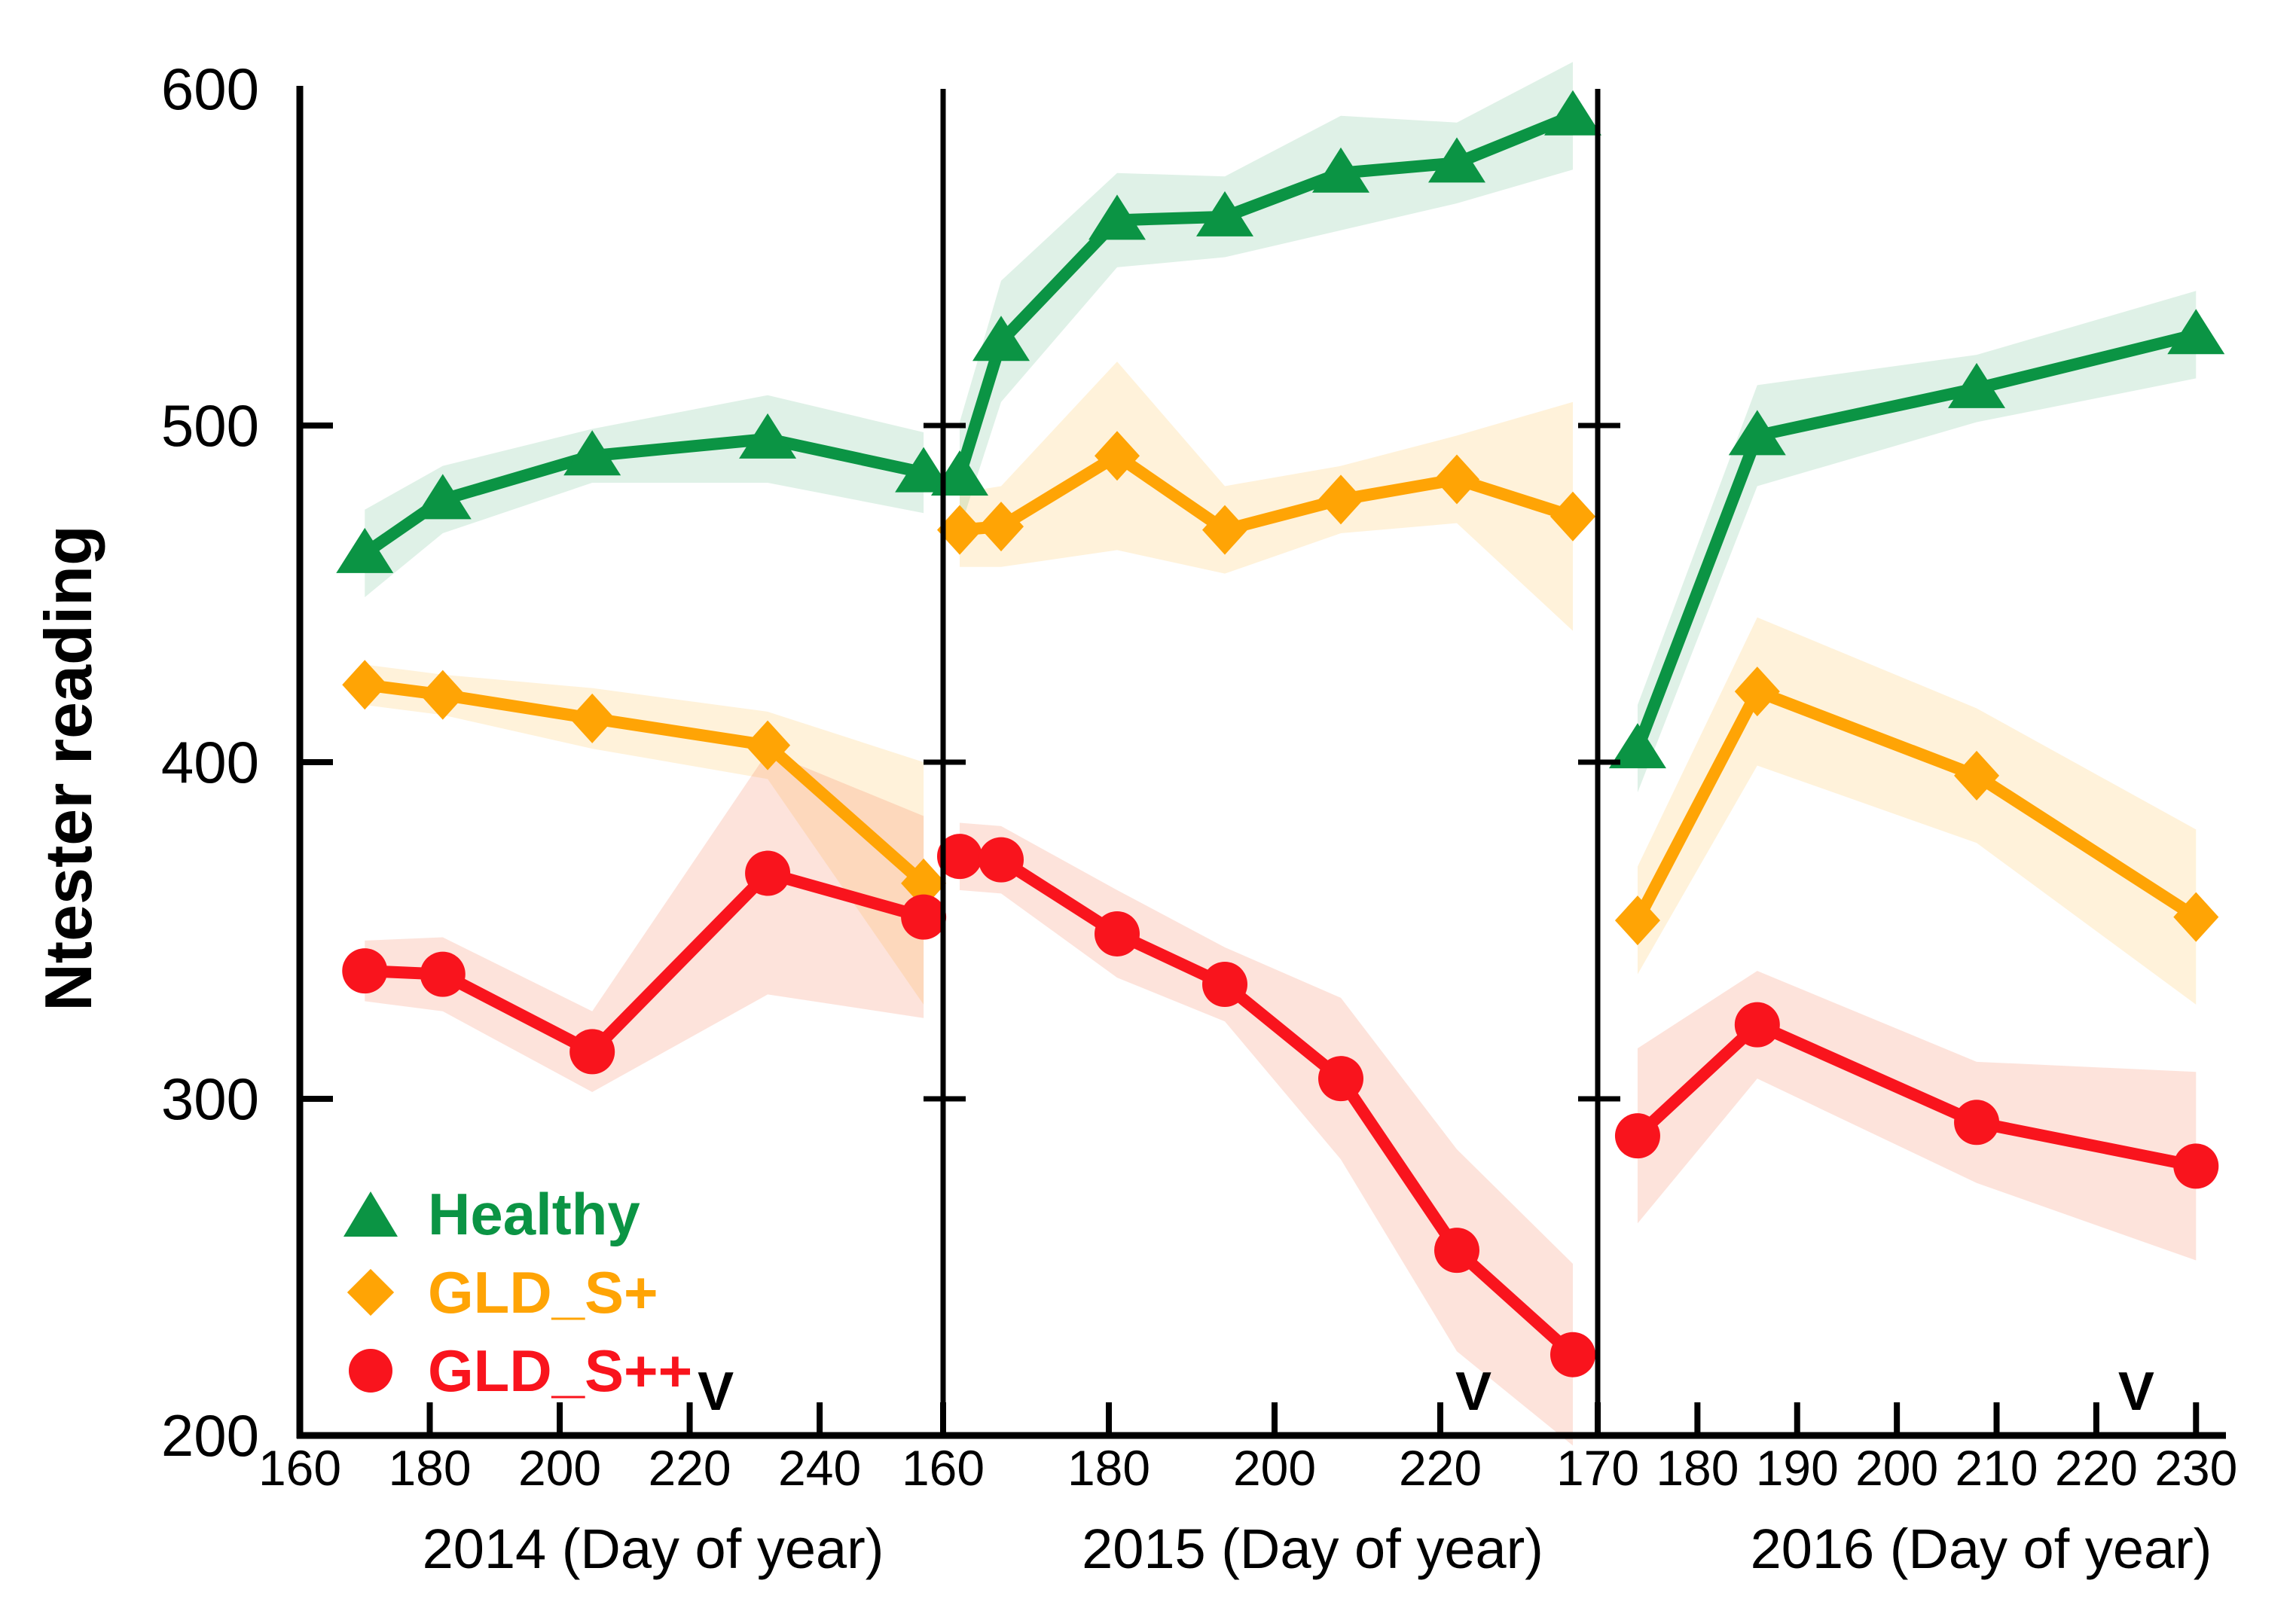  What do you see at coordinates (1108, 1468) in the screenshot?
I see `x-tick-label-2015-180: 180` at bounding box center [1108, 1468].